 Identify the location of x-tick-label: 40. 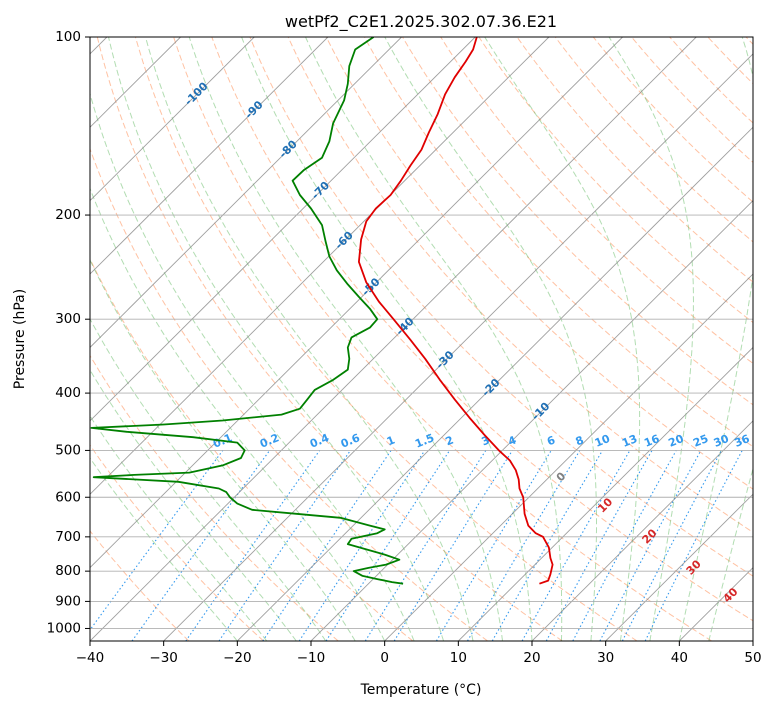
(679, 658).